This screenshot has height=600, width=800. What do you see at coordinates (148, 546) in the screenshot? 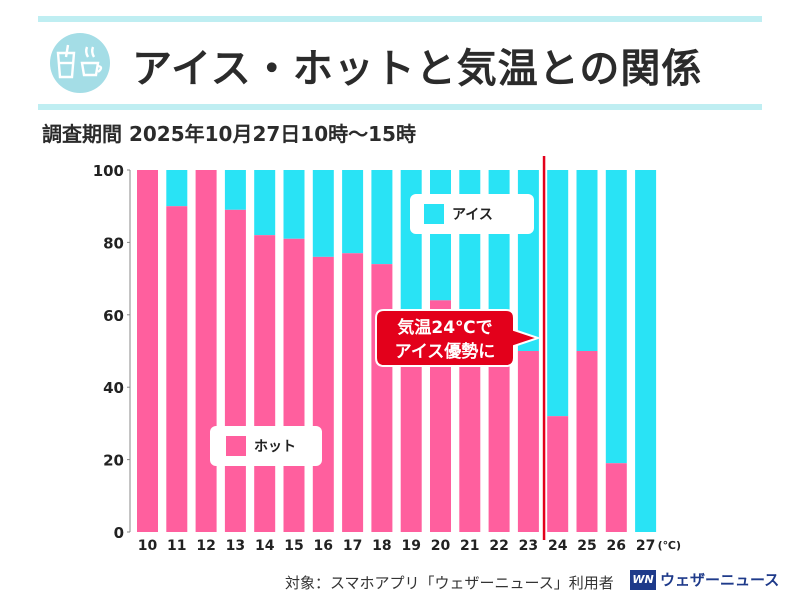
I see `x-tick-label: 10` at bounding box center [148, 546].